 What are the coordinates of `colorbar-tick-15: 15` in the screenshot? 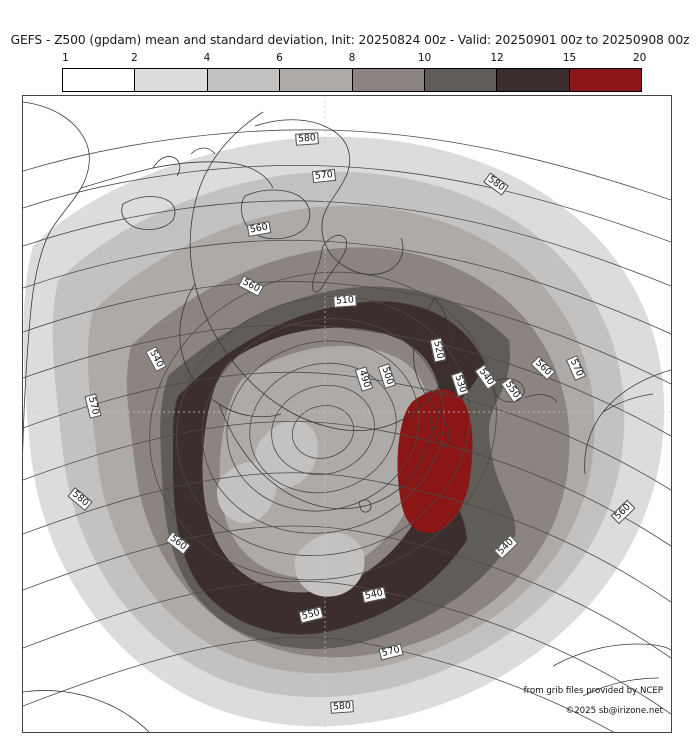 It's located at (569, 58).